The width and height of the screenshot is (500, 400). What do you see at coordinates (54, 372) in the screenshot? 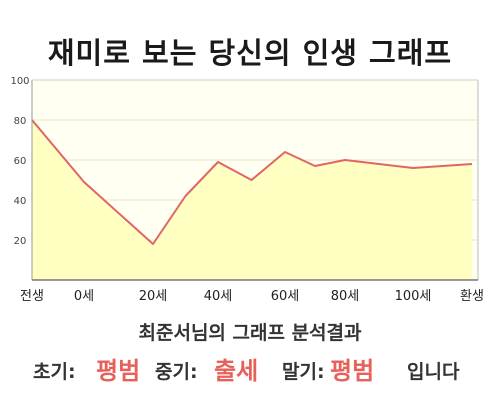
I see `early-label: 초기:` at bounding box center [54, 372].